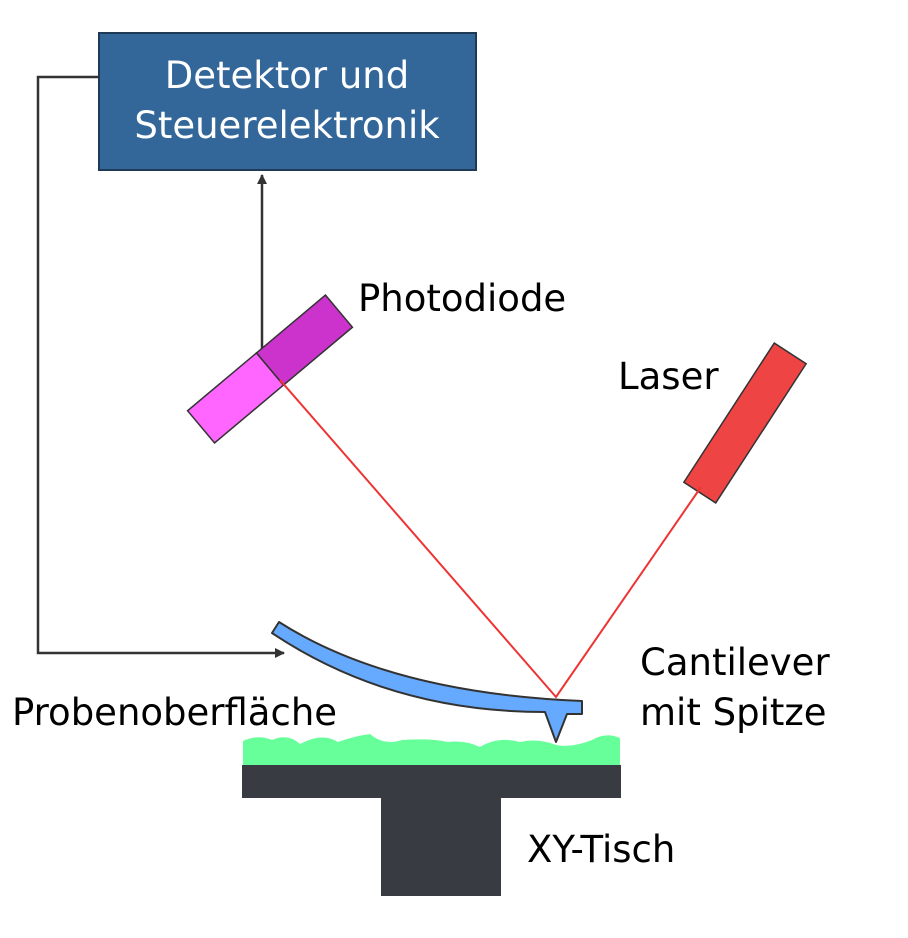  I want to click on sample-surface, so click(431, 749).